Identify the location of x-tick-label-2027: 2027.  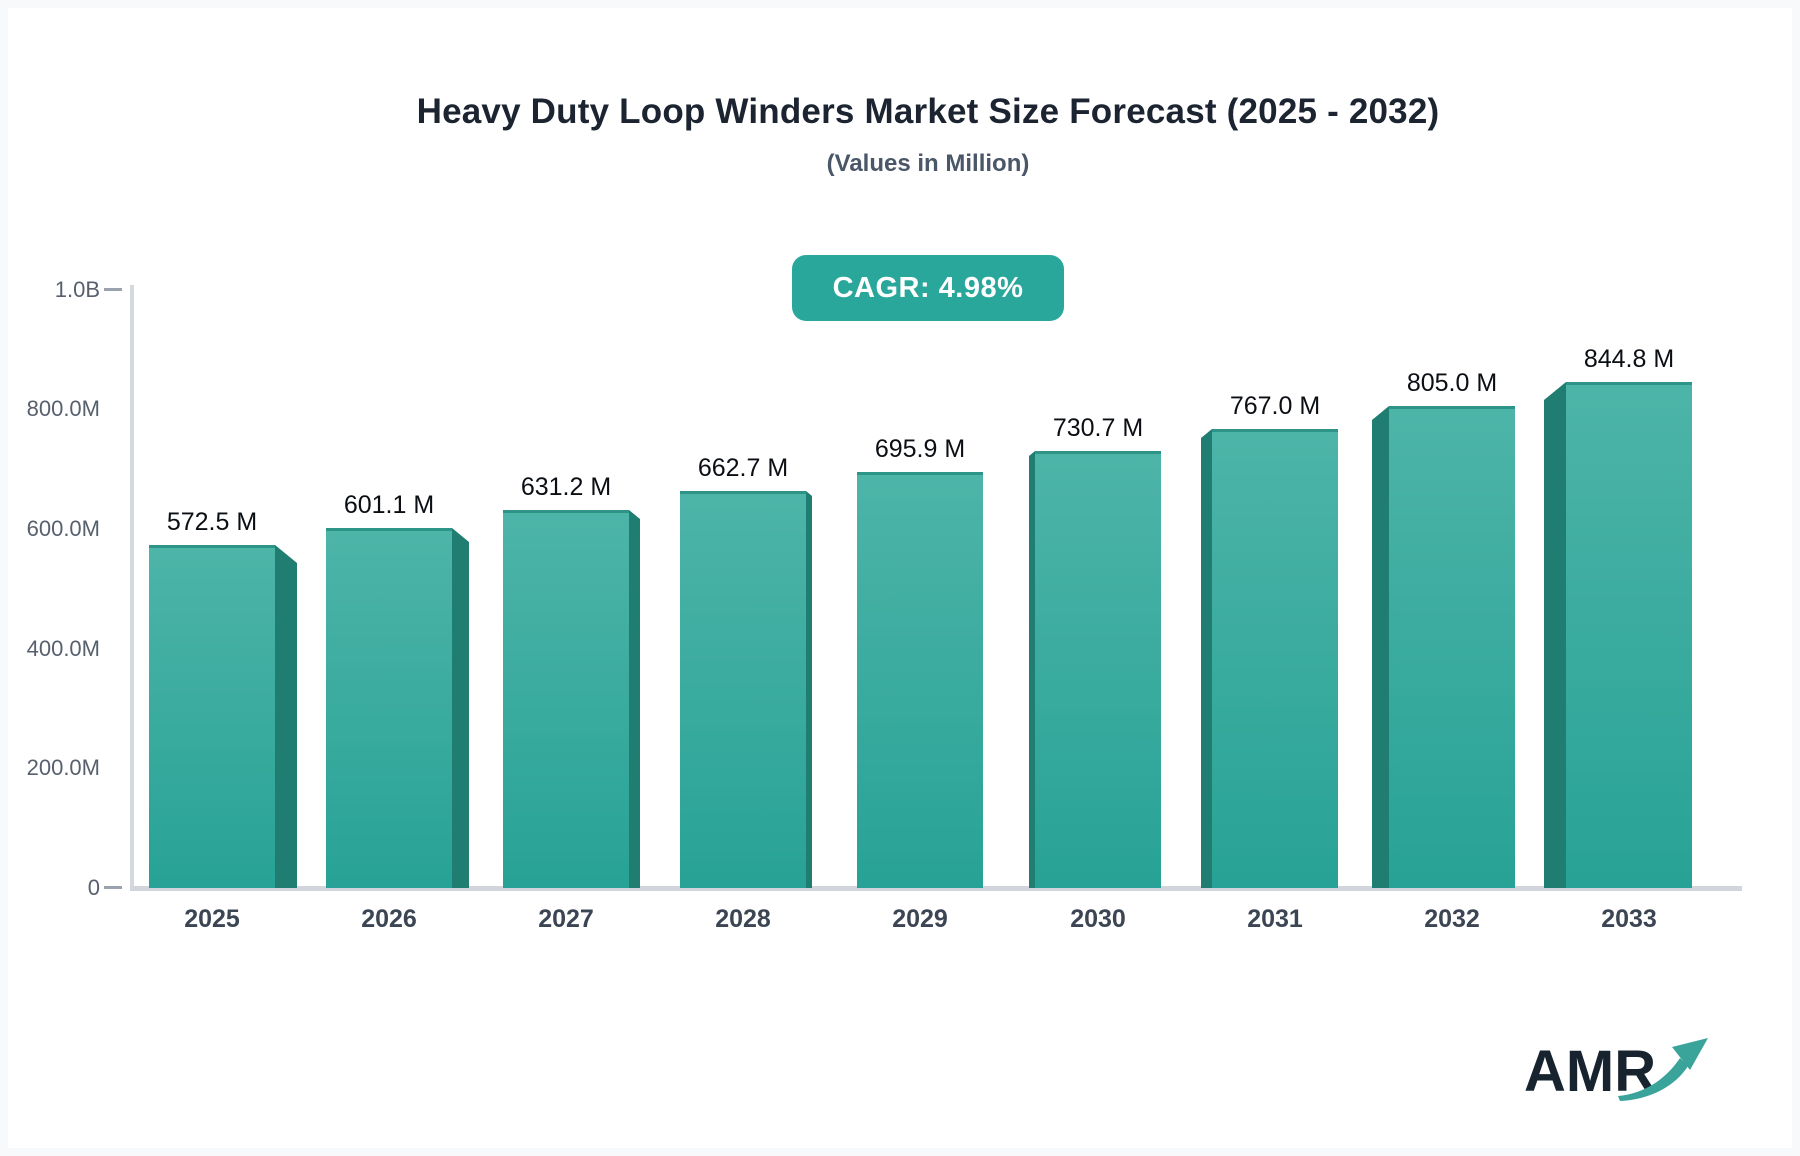
(566, 919).